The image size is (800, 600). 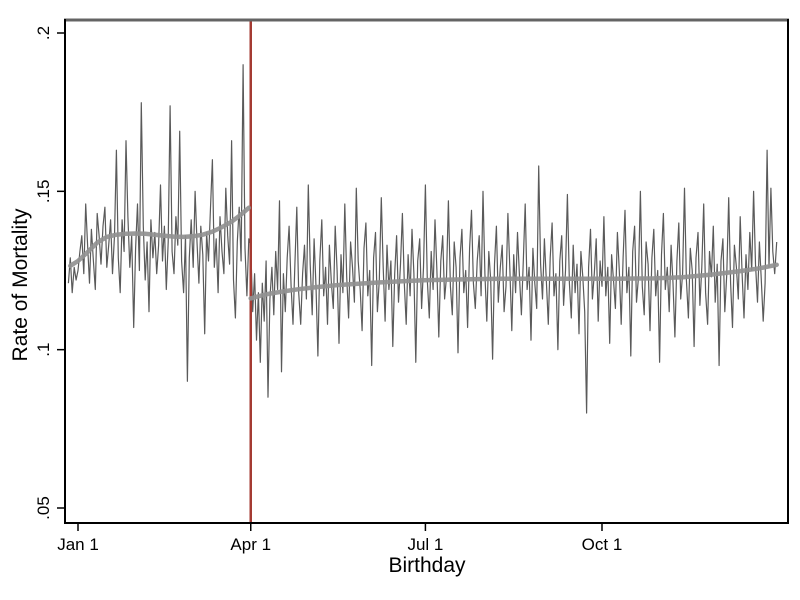 What do you see at coordinates (43, 350) in the screenshot?
I see `y-tick-label: .1` at bounding box center [43, 350].